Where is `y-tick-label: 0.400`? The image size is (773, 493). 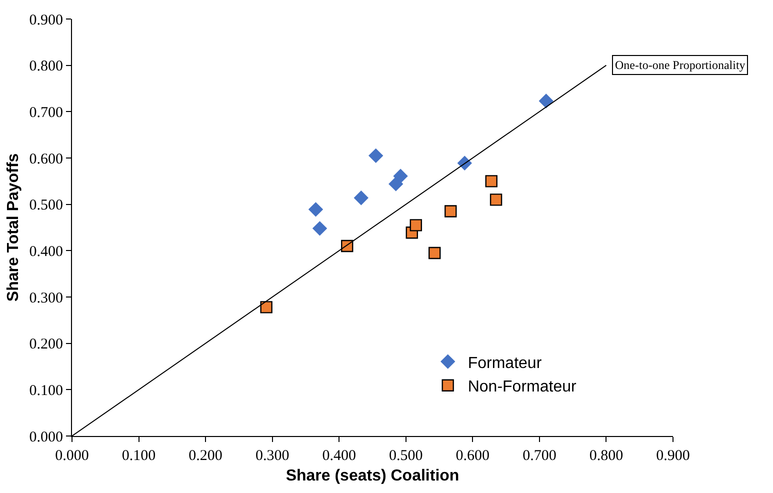
y-tick-label: 0.400 is located at coordinates (46, 252).